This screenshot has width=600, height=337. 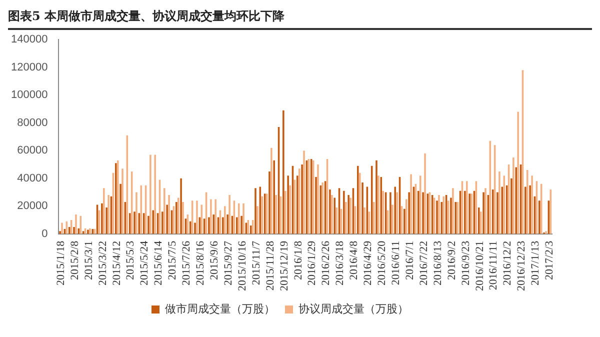 I want to click on x-tick-label: 2016/9/2, so click(x=452, y=260).